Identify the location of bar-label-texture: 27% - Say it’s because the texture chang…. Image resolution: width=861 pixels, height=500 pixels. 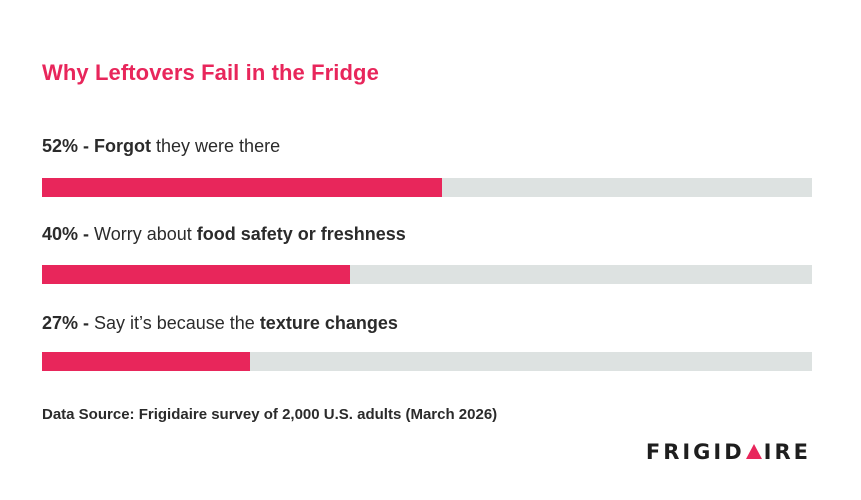
(220, 323).